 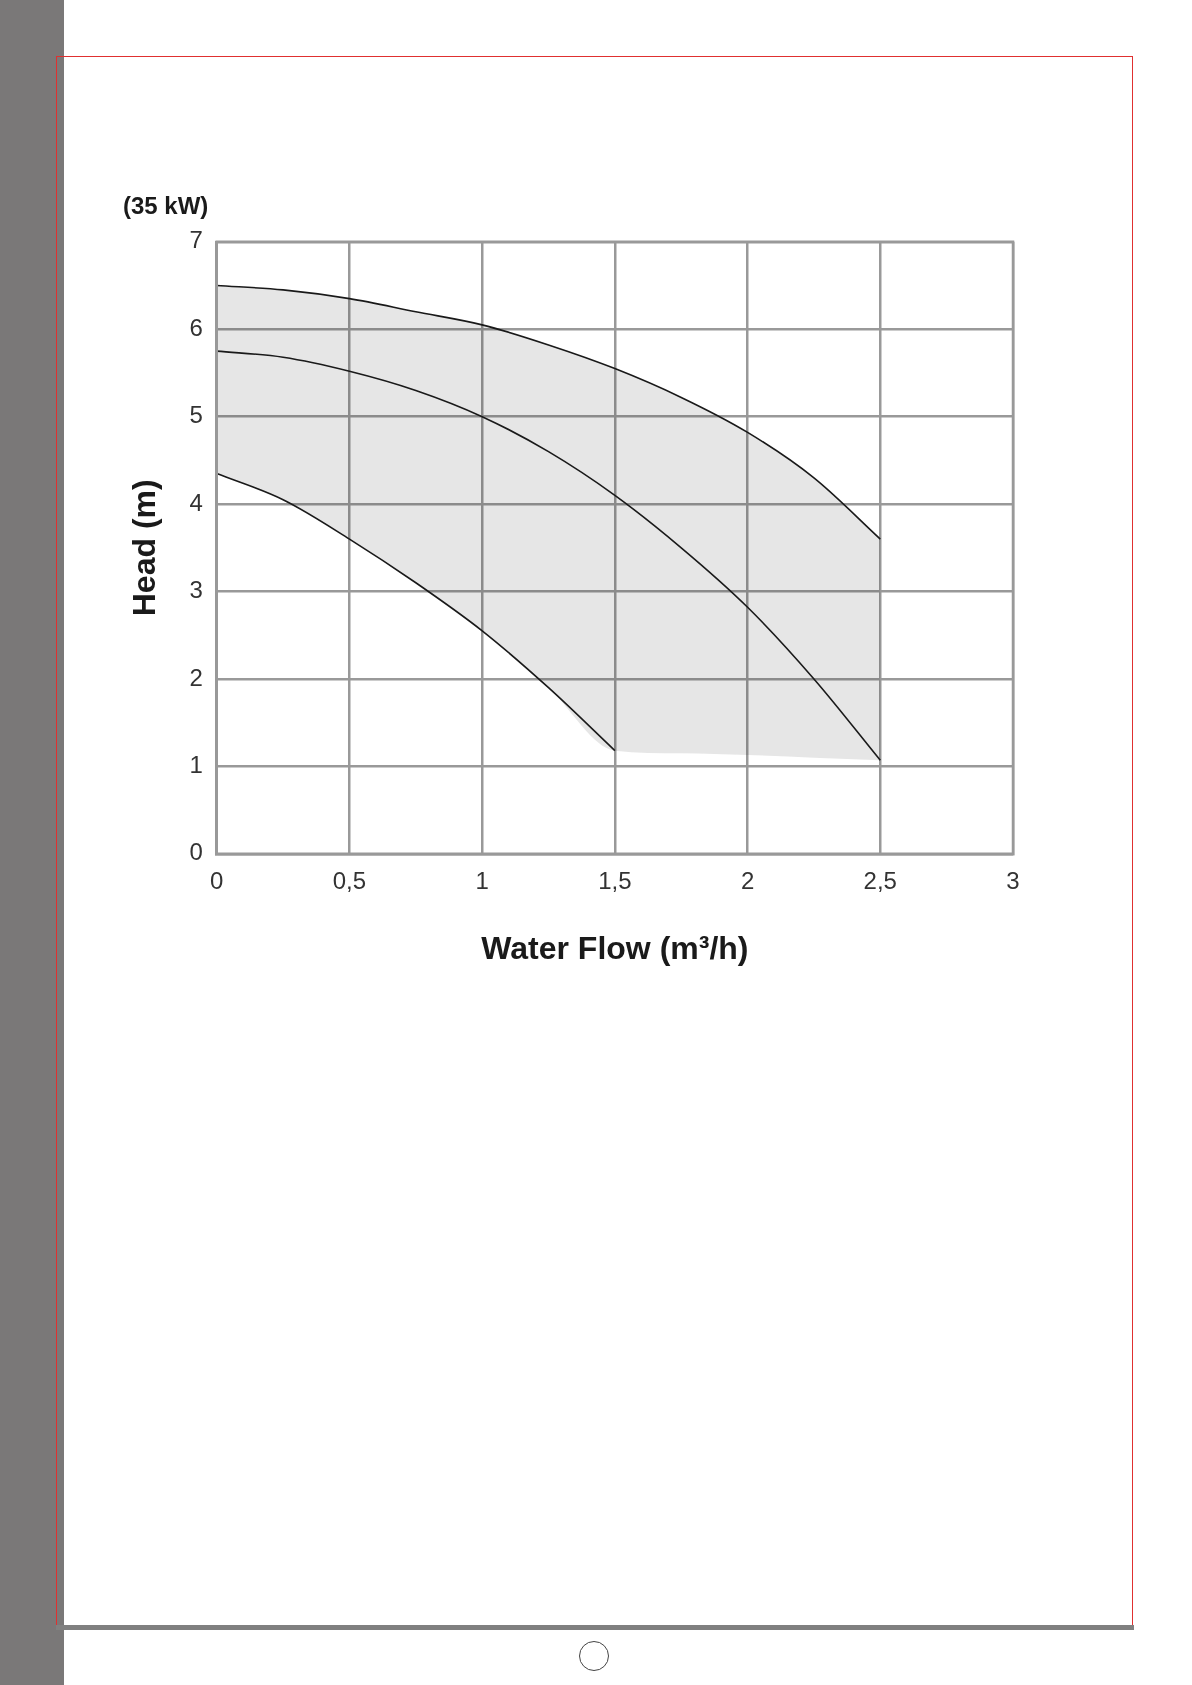 I want to click on x-tick-label: 1, so click(x=482, y=880).